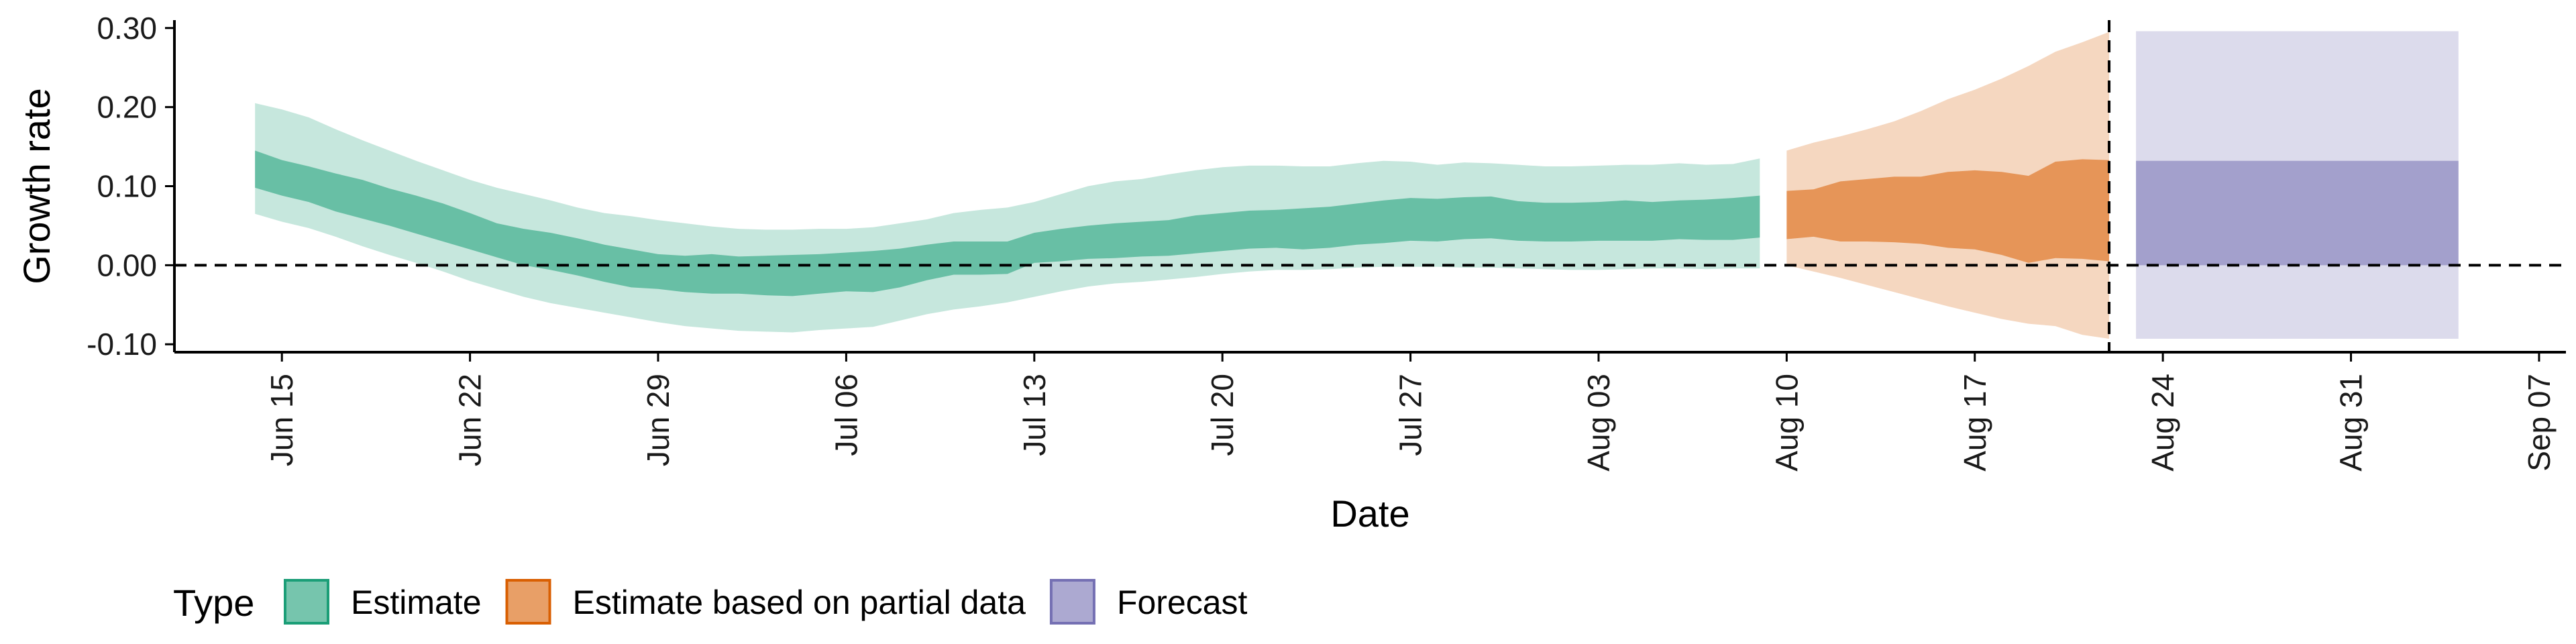  What do you see at coordinates (2539, 423) in the screenshot?
I see `x-tick-label: Sep 07` at bounding box center [2539, 423].